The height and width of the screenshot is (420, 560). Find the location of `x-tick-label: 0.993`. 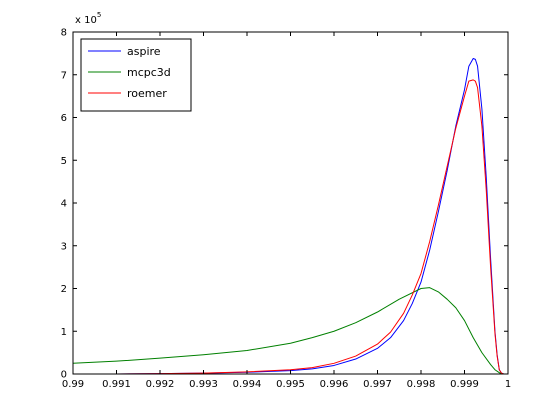

x-tick-label: 0.993 is located at coordinates (203, 384).